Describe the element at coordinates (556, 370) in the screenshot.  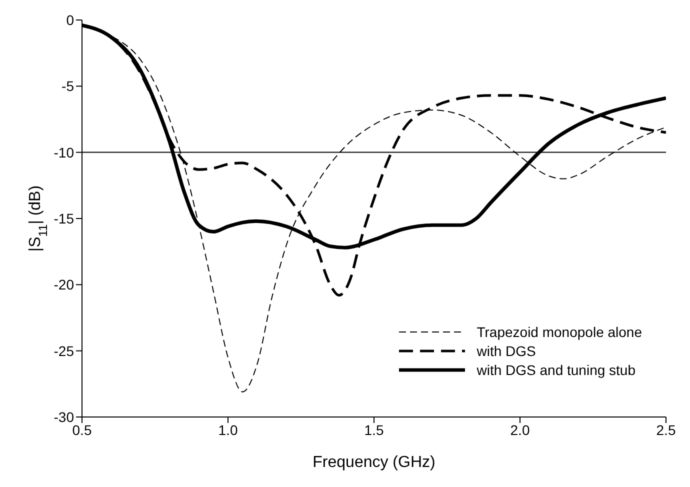
I see `legend-label: with DGS and tuning stub` at that location.